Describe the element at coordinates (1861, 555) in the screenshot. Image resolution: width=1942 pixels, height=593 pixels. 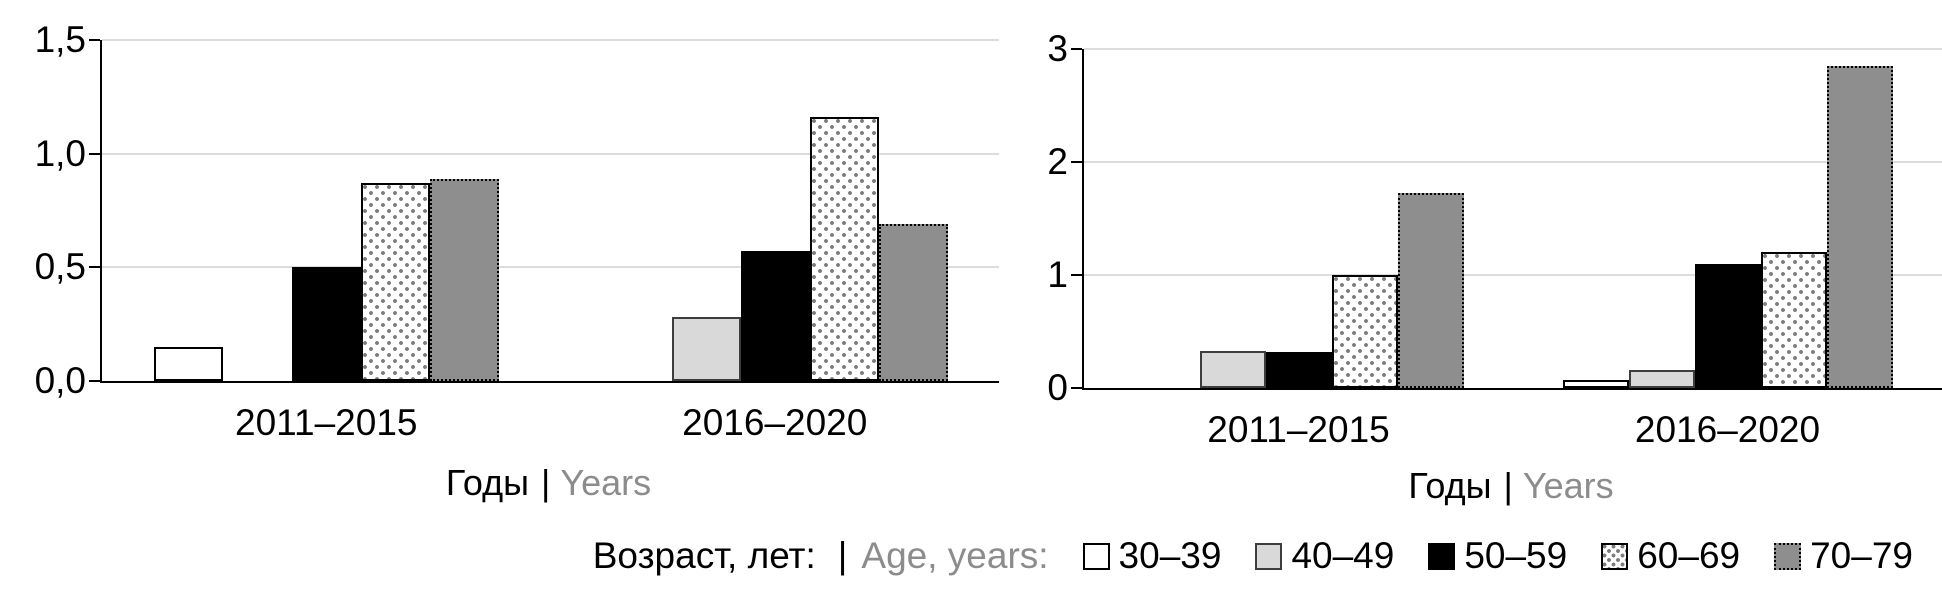
I see `legend-label-70-79: 70–79` at that location.